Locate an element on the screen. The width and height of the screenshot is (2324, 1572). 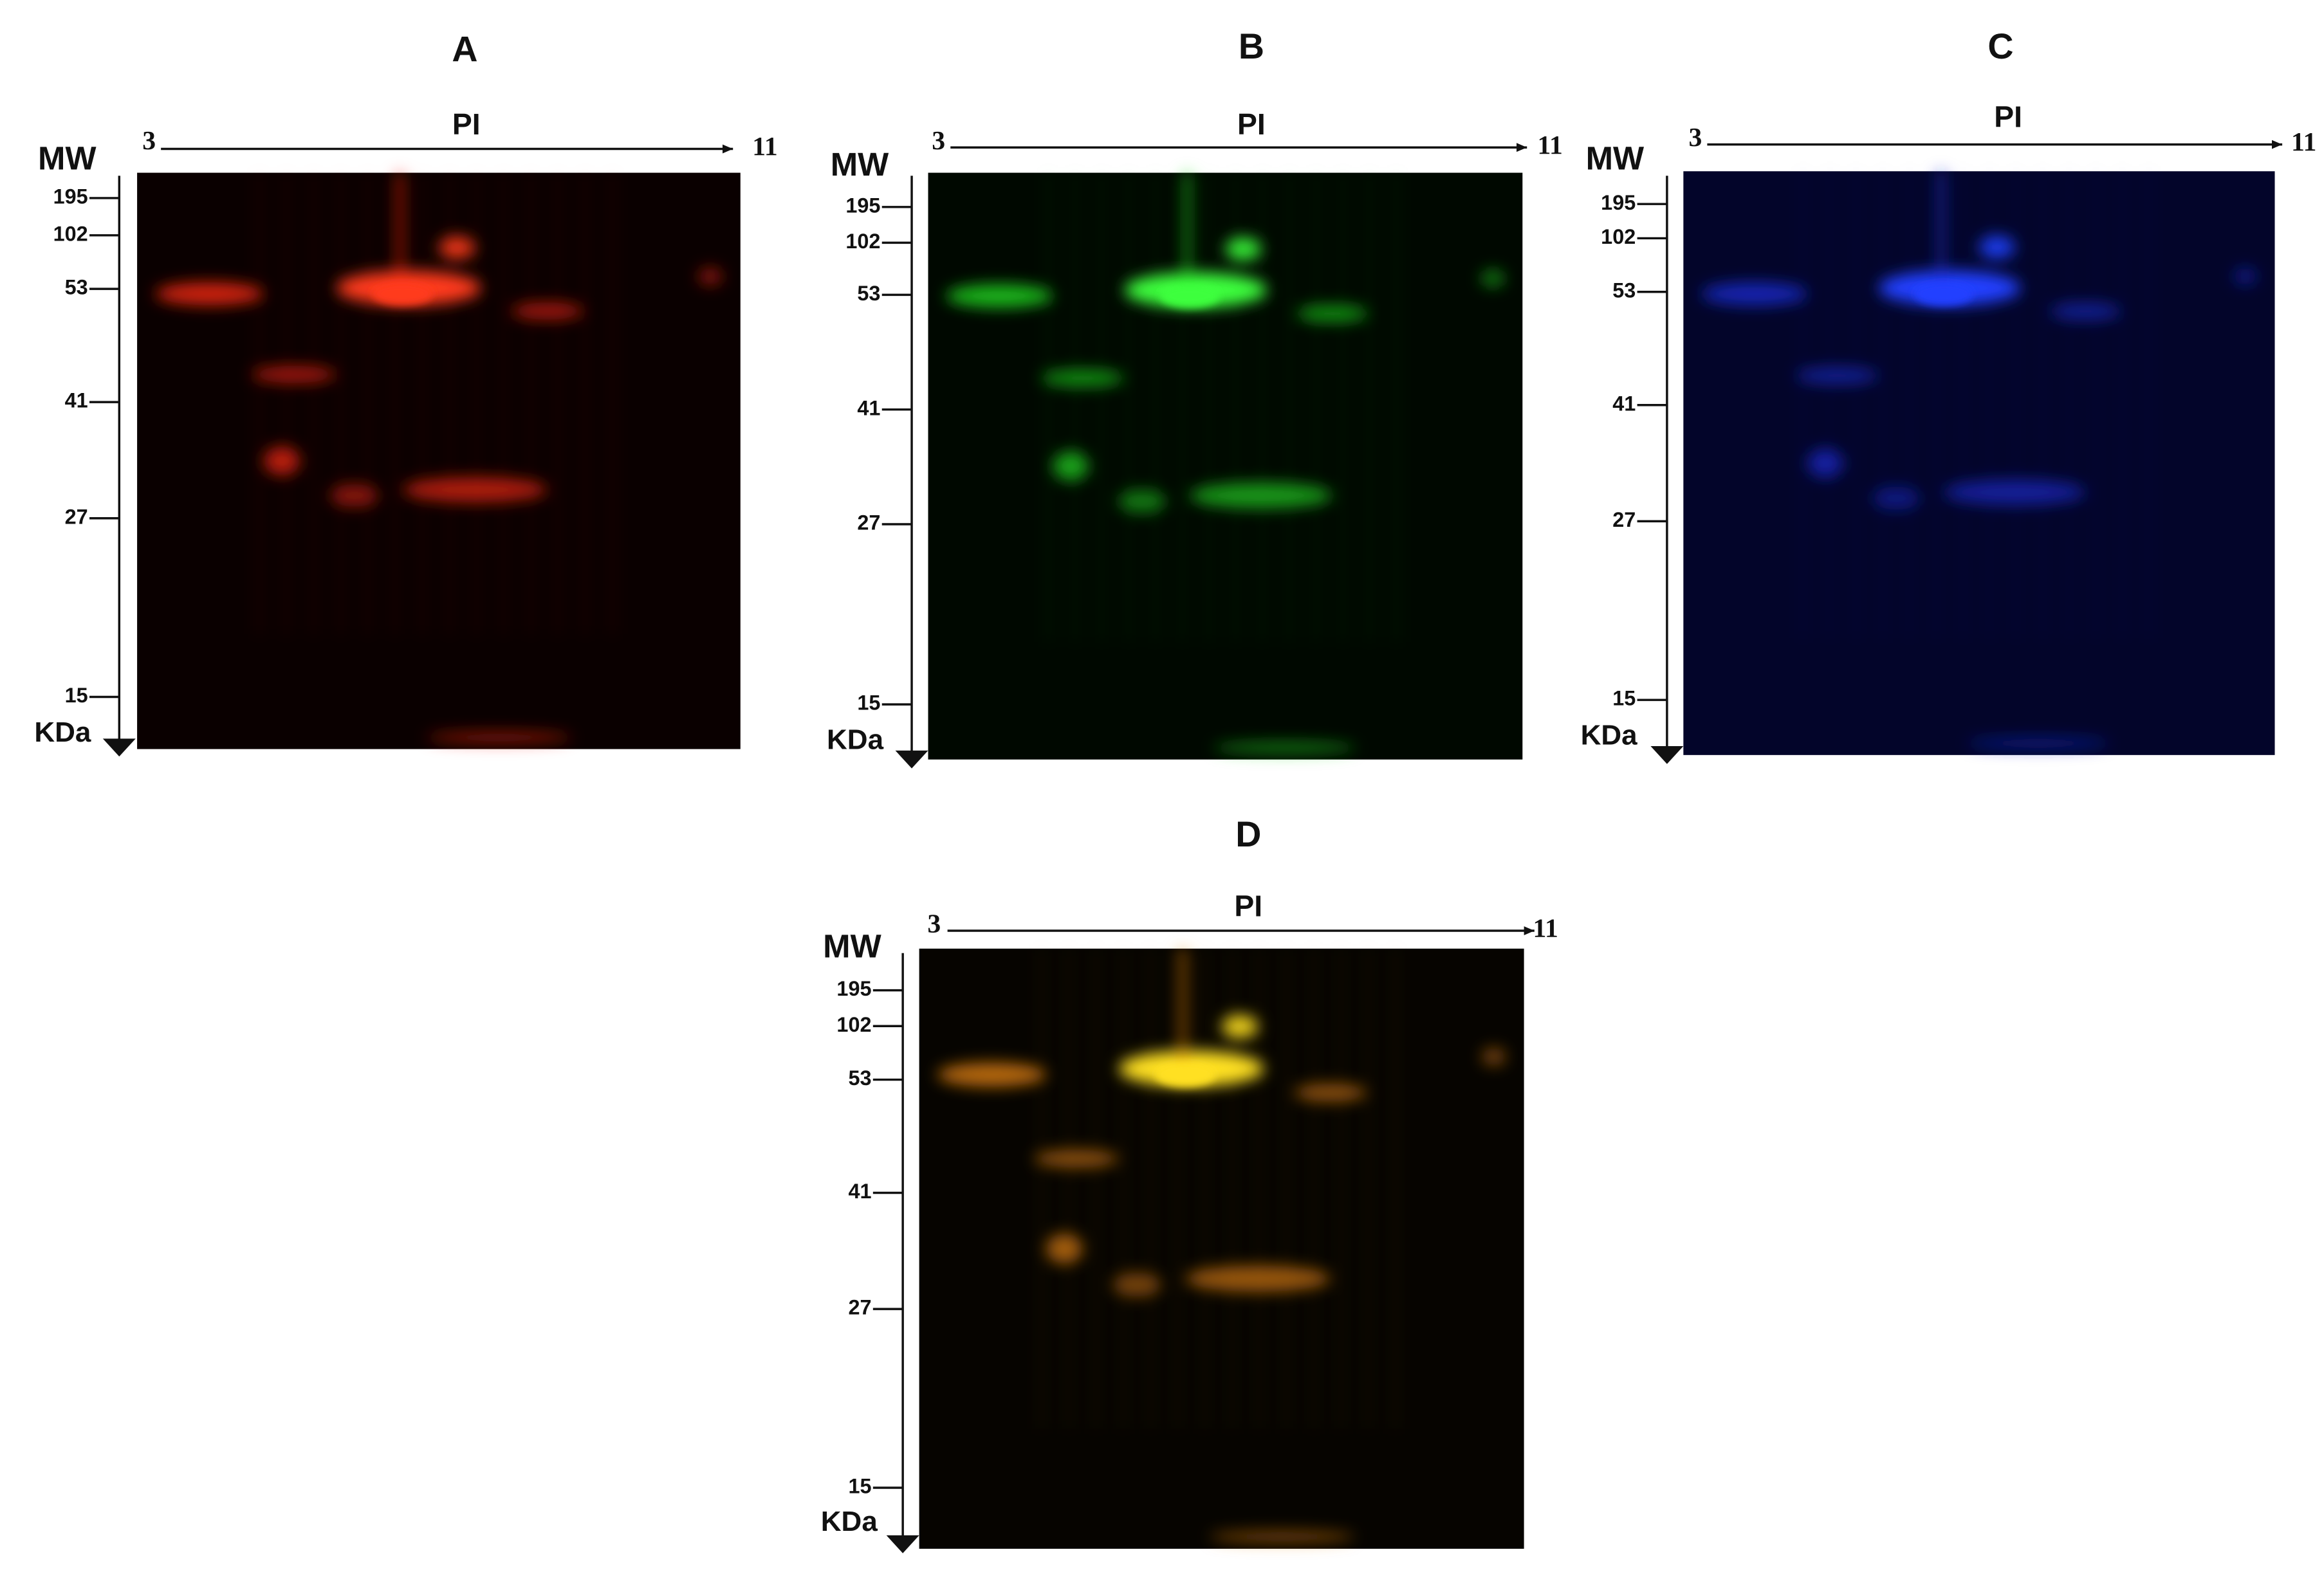
panel: B PI 3 11 MW KDa 195 102 53 41 27 15 is located at coordinates (1195, 397).